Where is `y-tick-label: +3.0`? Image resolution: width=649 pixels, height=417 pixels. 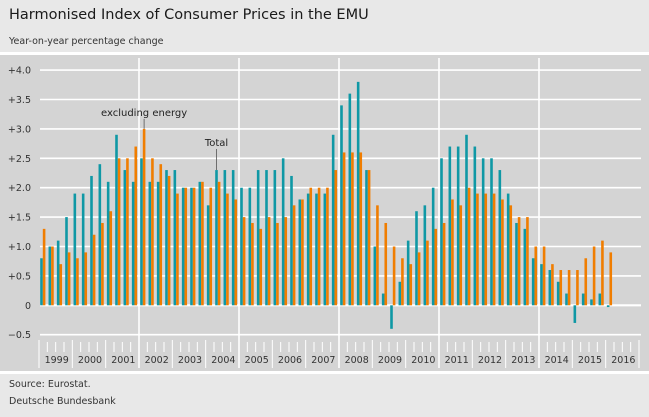
y-tick-label: +3.0 is located at coordinates (19, 129).